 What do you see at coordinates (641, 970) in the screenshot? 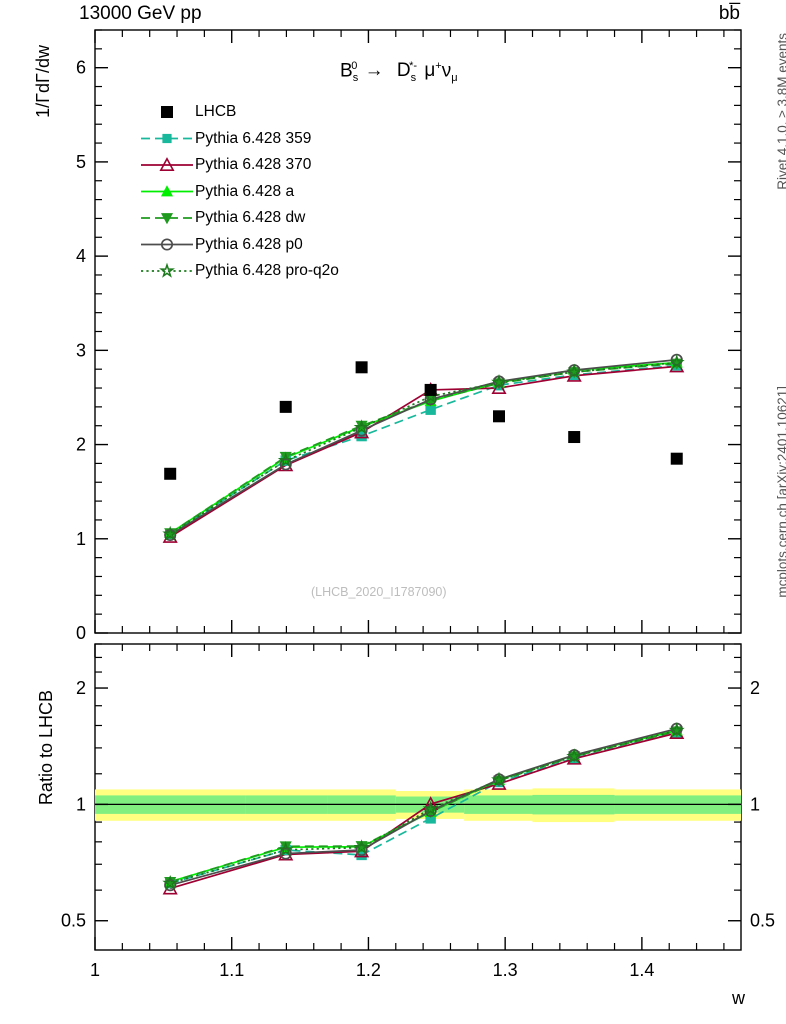
I see `x-tick-label: 1.4` at bounding box center [641, 970].